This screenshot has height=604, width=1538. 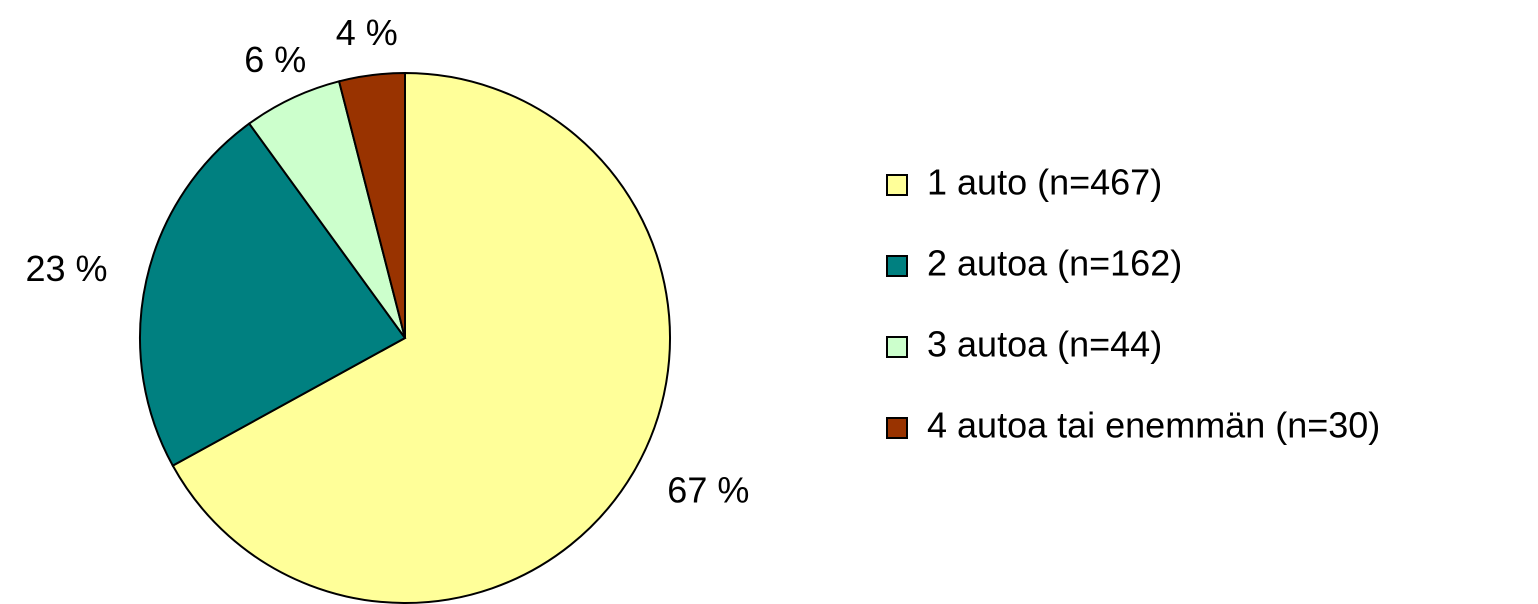 What do you see at coordinates (1153, 425) in the screenshot?
I see `legend-label: 4 autoa tai enemmän (n=30)` at bounding box center [1153, 425].